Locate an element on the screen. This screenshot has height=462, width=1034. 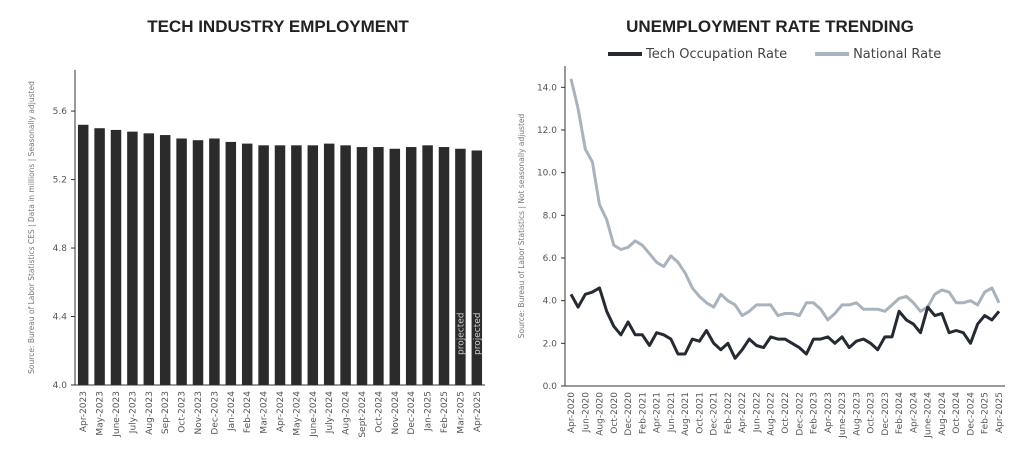
x-tick-label: Aug-2021 is located at coordinates (686, 414).